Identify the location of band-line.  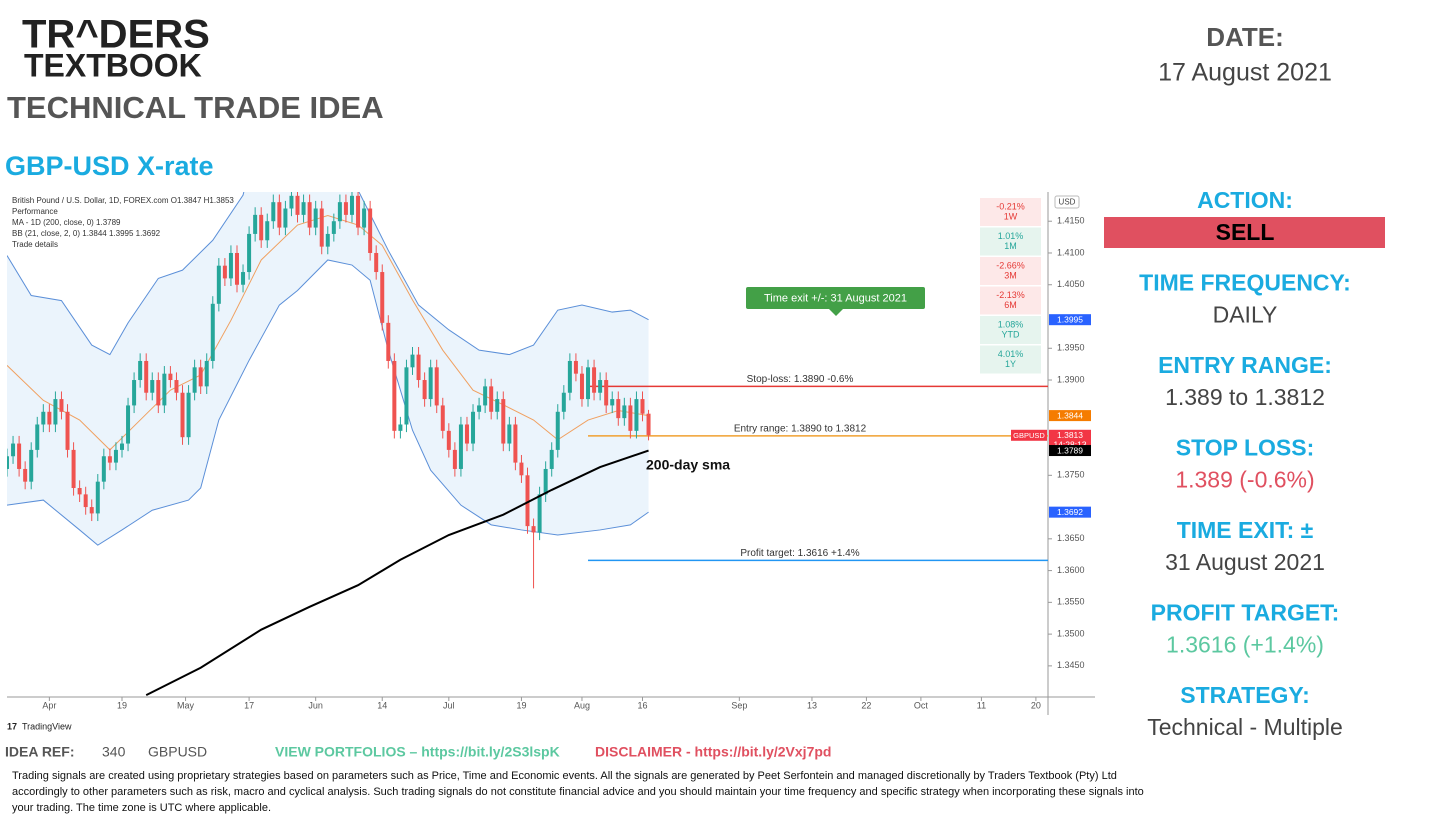
(328, 274).